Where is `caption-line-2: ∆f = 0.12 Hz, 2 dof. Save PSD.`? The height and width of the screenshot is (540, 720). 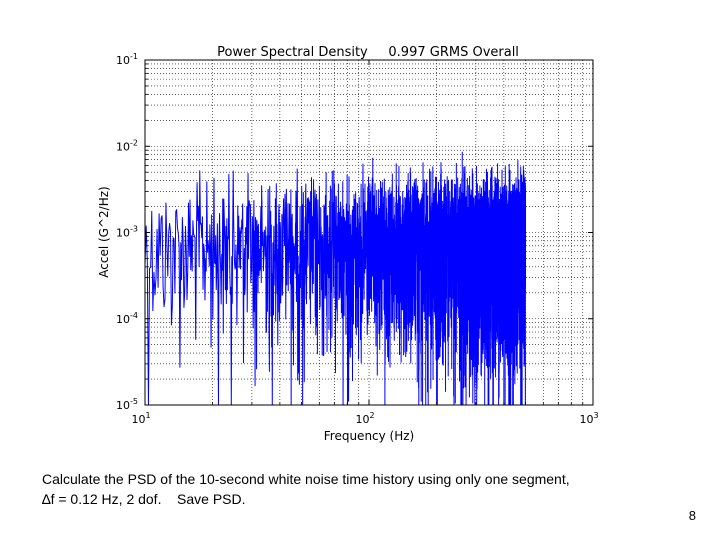 caption-line-2: ∆f = 0.12 Hz, 2 dof. Save PSD. is located at coordinates (144, 499).